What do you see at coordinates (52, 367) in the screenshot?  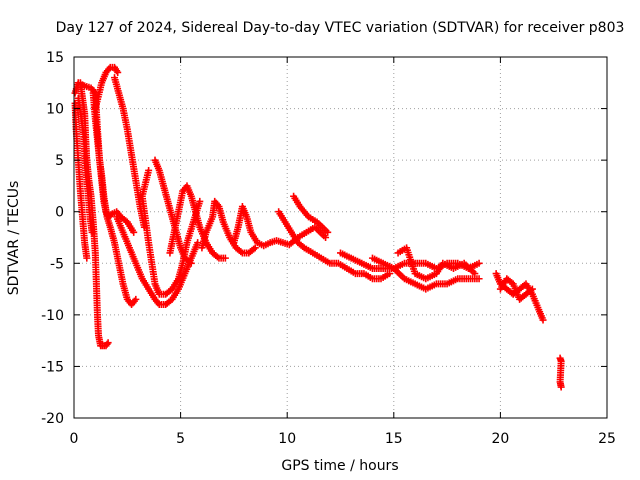 I see `y-tick-label: -15` at bounding box center [52, 367].